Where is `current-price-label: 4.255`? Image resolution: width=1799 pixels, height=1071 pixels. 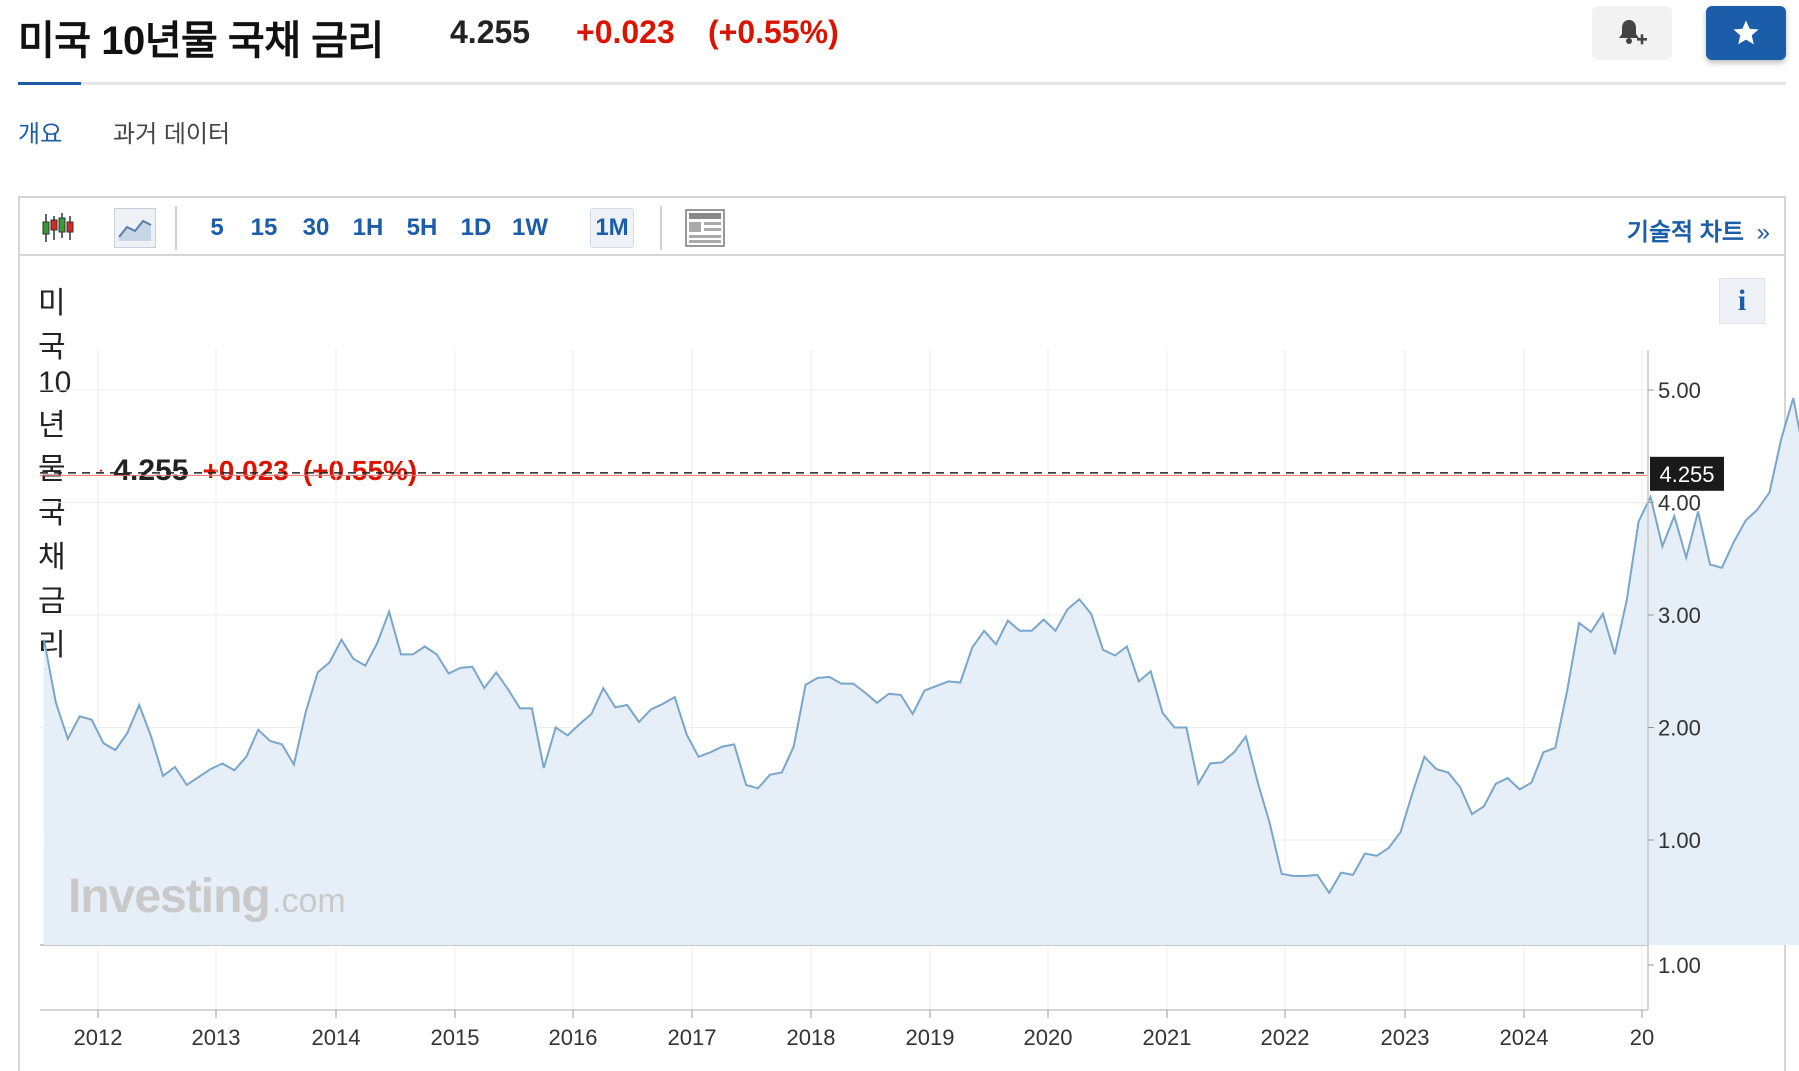
current-price-label: 4.255 is located at coordinates (1686, 474).